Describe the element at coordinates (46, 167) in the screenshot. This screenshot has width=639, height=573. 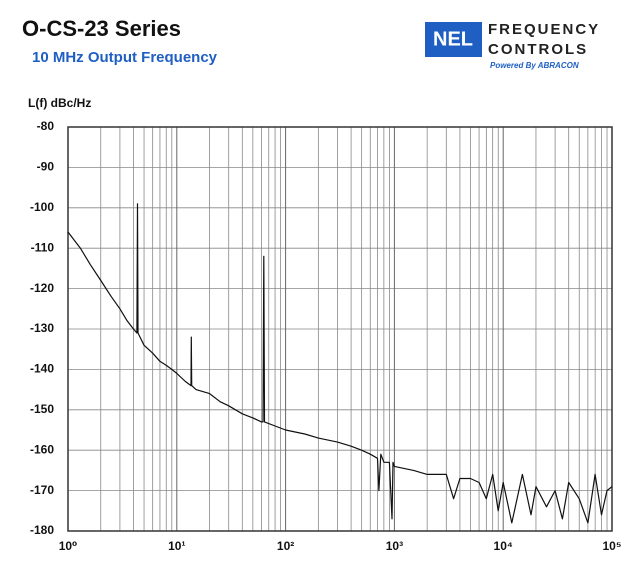
I see `y-tick-label: -90` at that location.